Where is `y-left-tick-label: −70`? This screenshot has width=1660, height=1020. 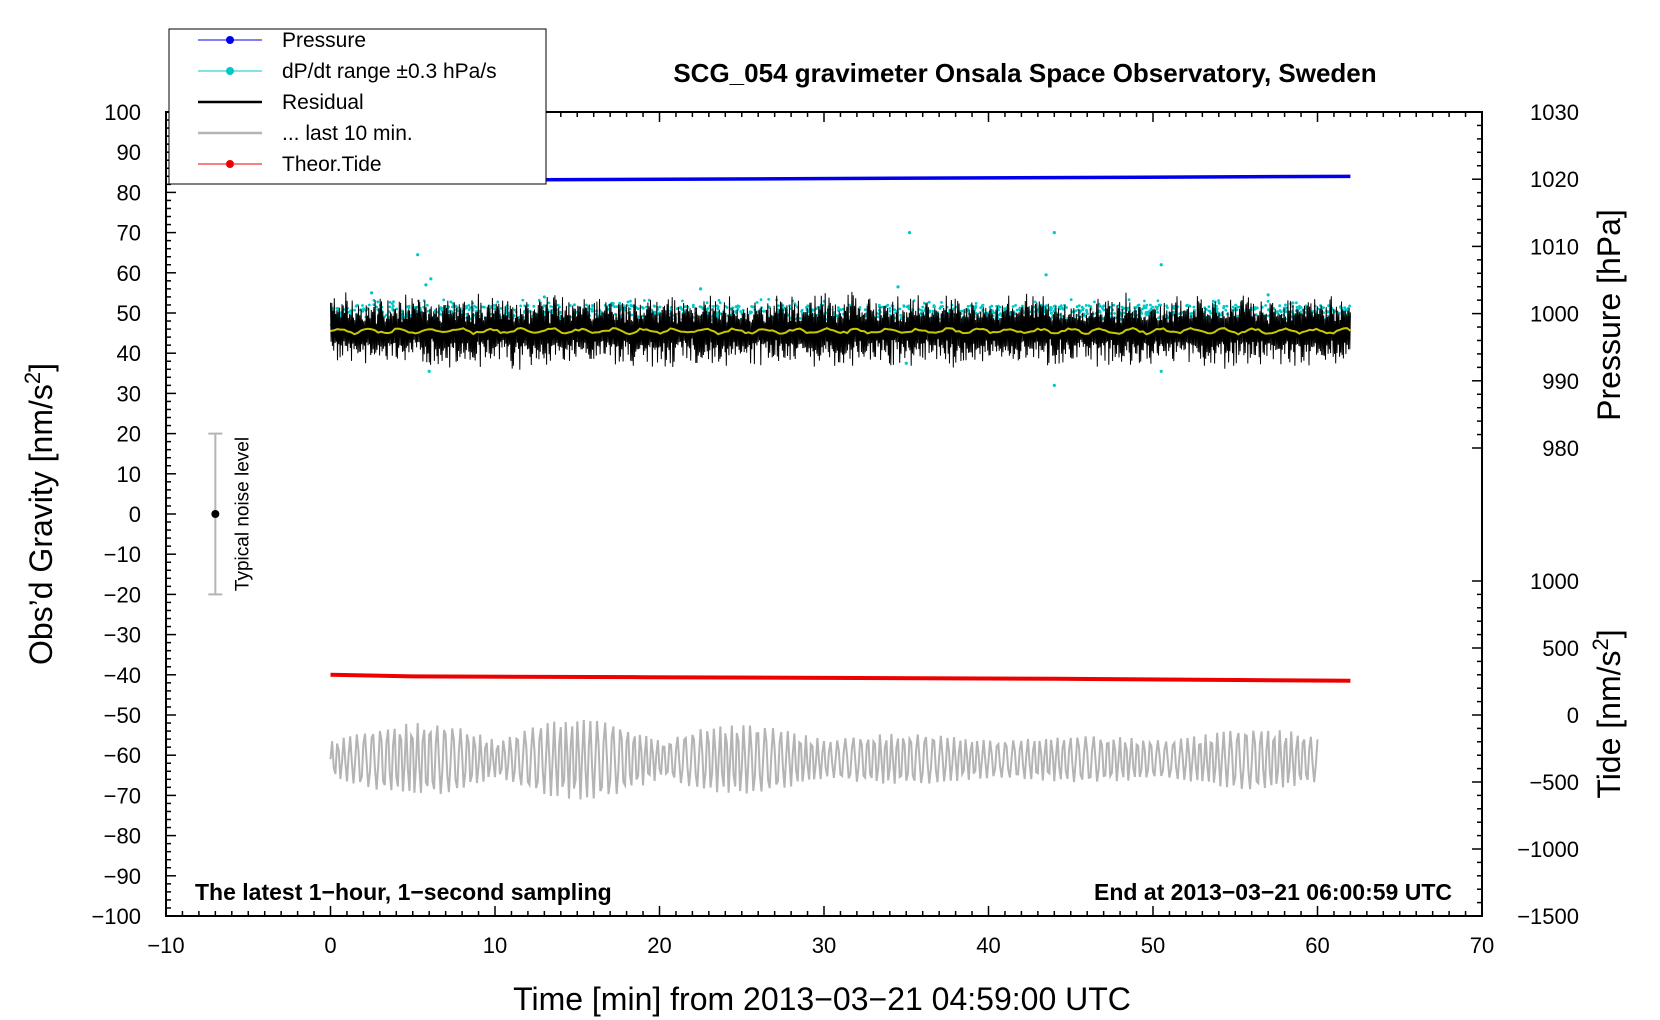 y-left-tick-label: −70 is located at coordinates (122, 795).